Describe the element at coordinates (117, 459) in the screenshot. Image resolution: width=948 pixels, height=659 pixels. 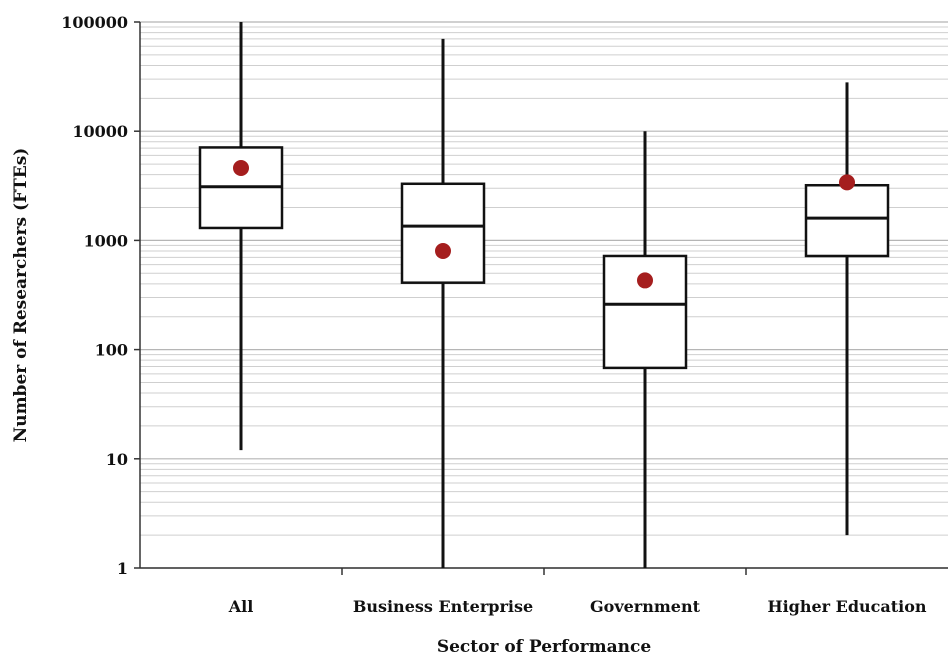
I see `y-tick-label: 10` at that location.